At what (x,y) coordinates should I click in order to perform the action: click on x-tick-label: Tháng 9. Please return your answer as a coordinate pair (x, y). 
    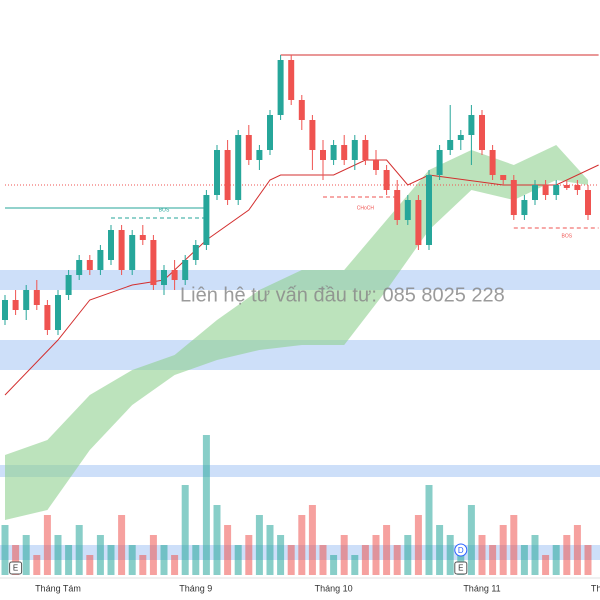
    Looking at the image, I should click on (195, 588).